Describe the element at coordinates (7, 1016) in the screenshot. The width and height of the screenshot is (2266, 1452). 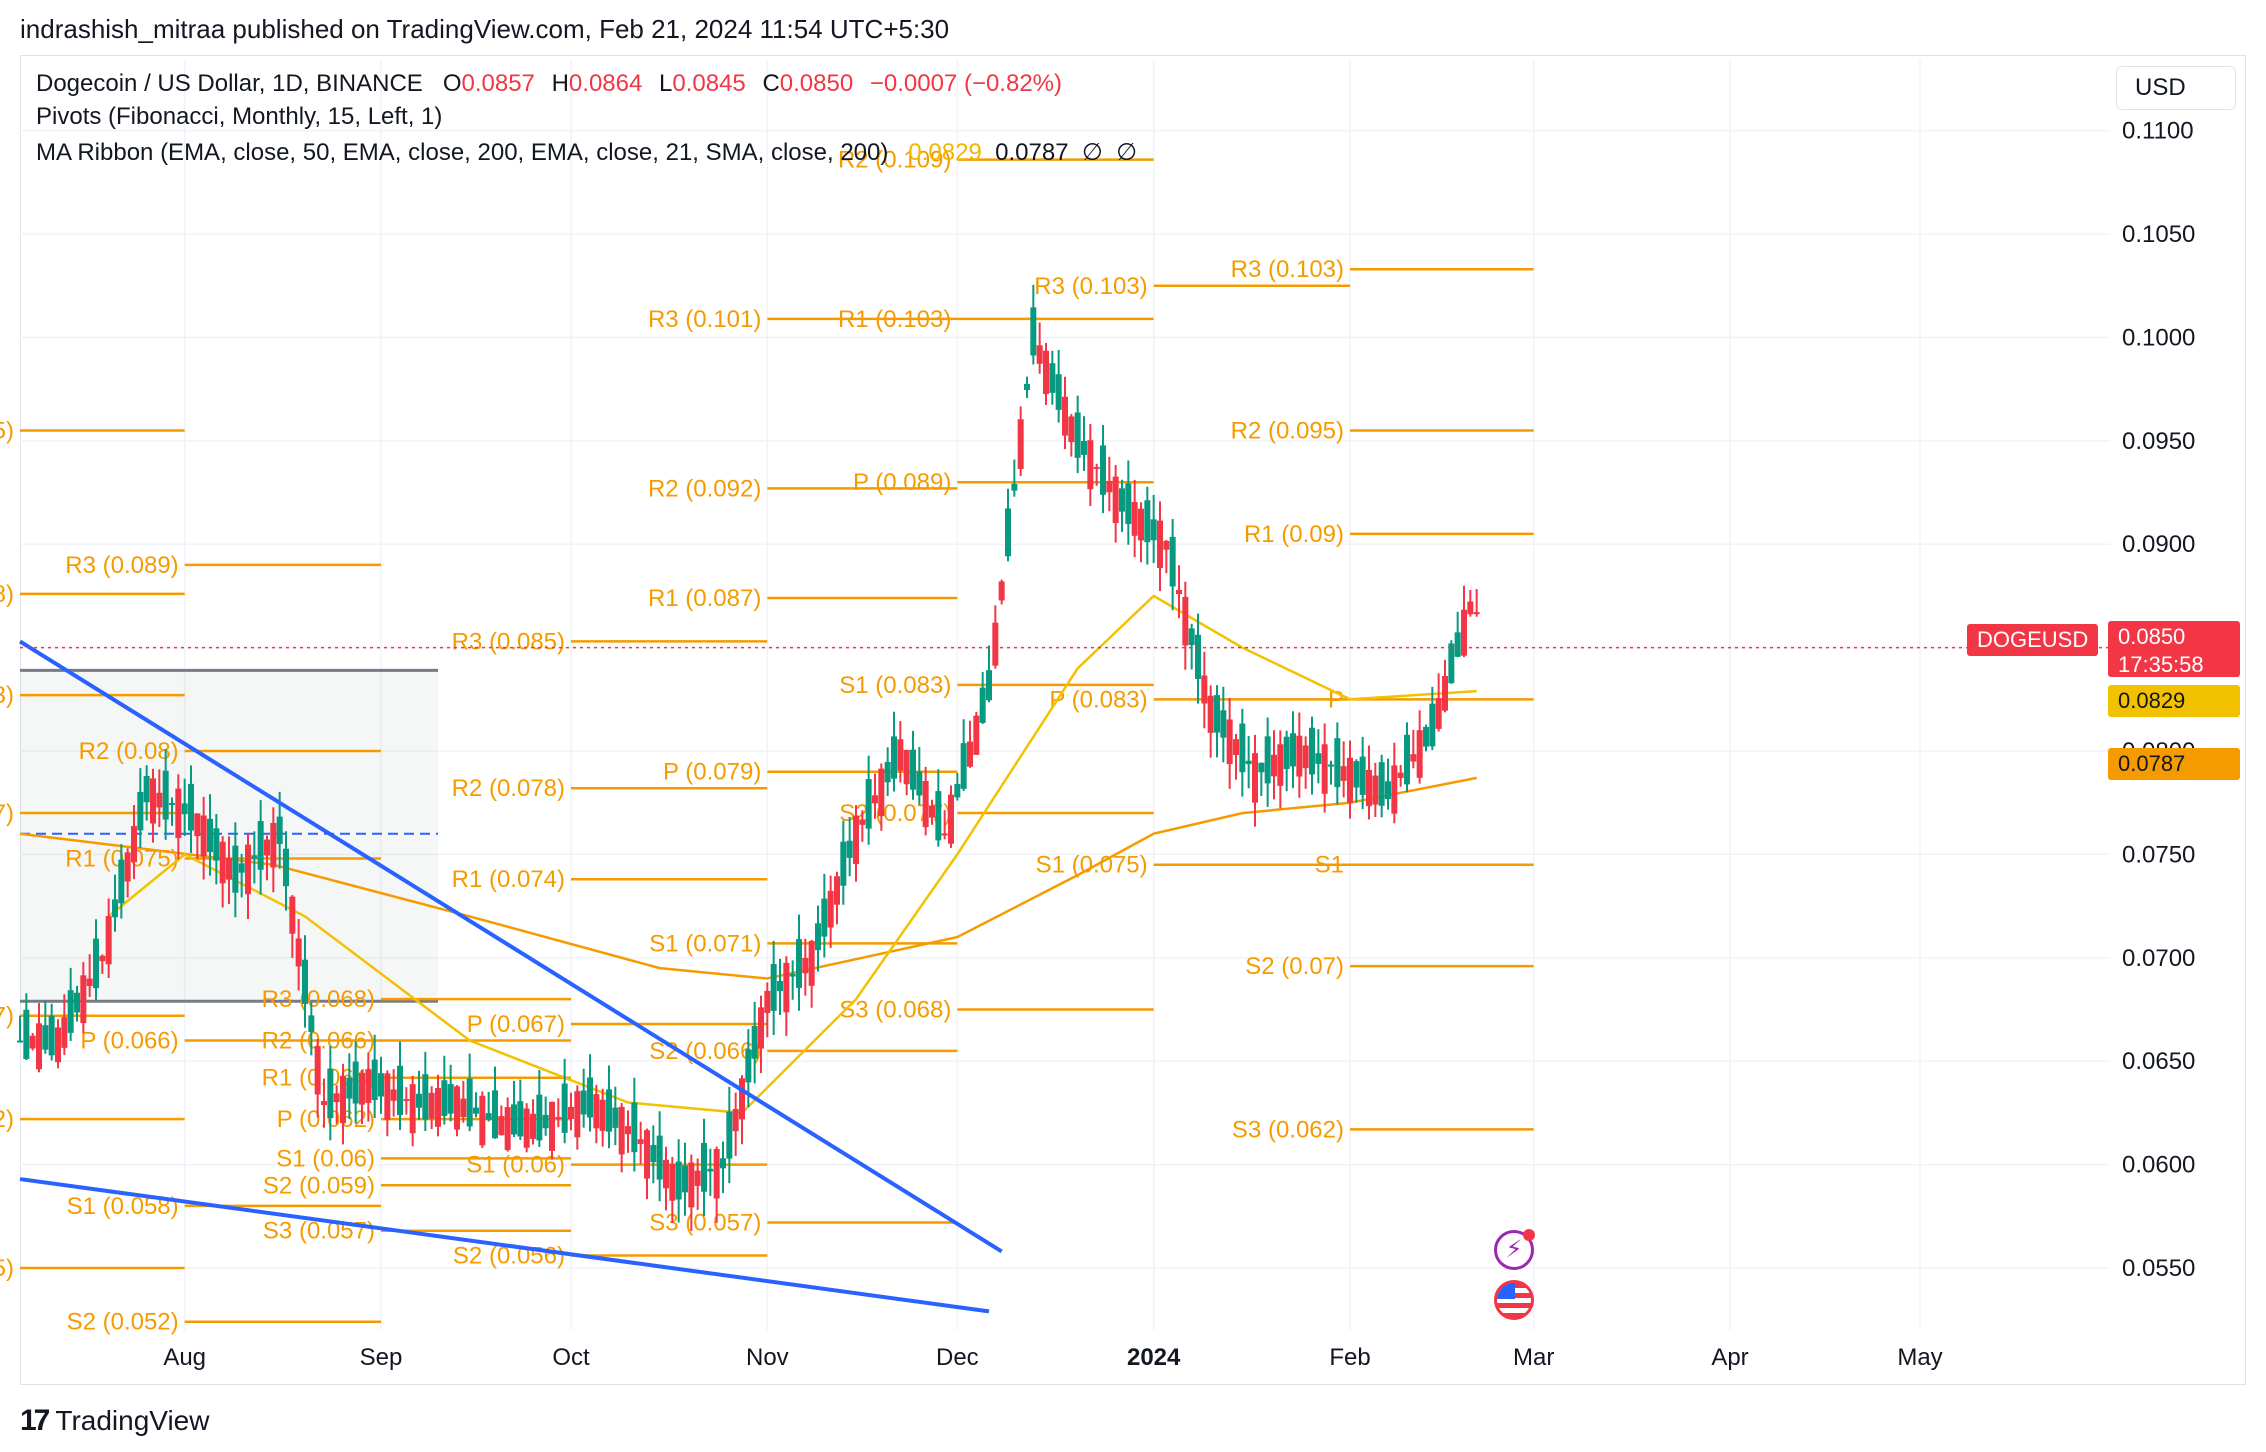
I see `pivot-level-label: S1 (0.067)` at that location.